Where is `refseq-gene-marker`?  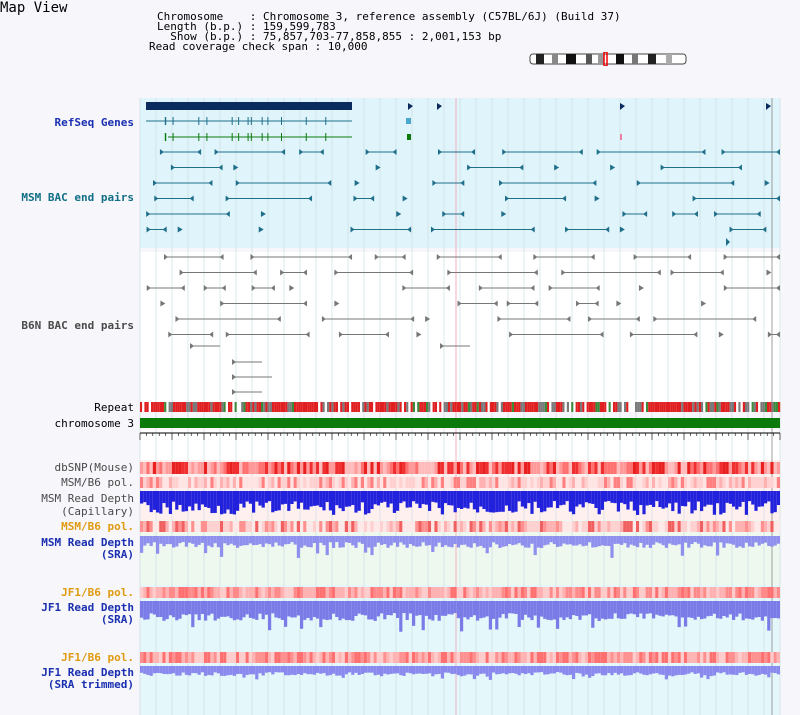
refseq-gene-marker is located at coordinates (409, 137).